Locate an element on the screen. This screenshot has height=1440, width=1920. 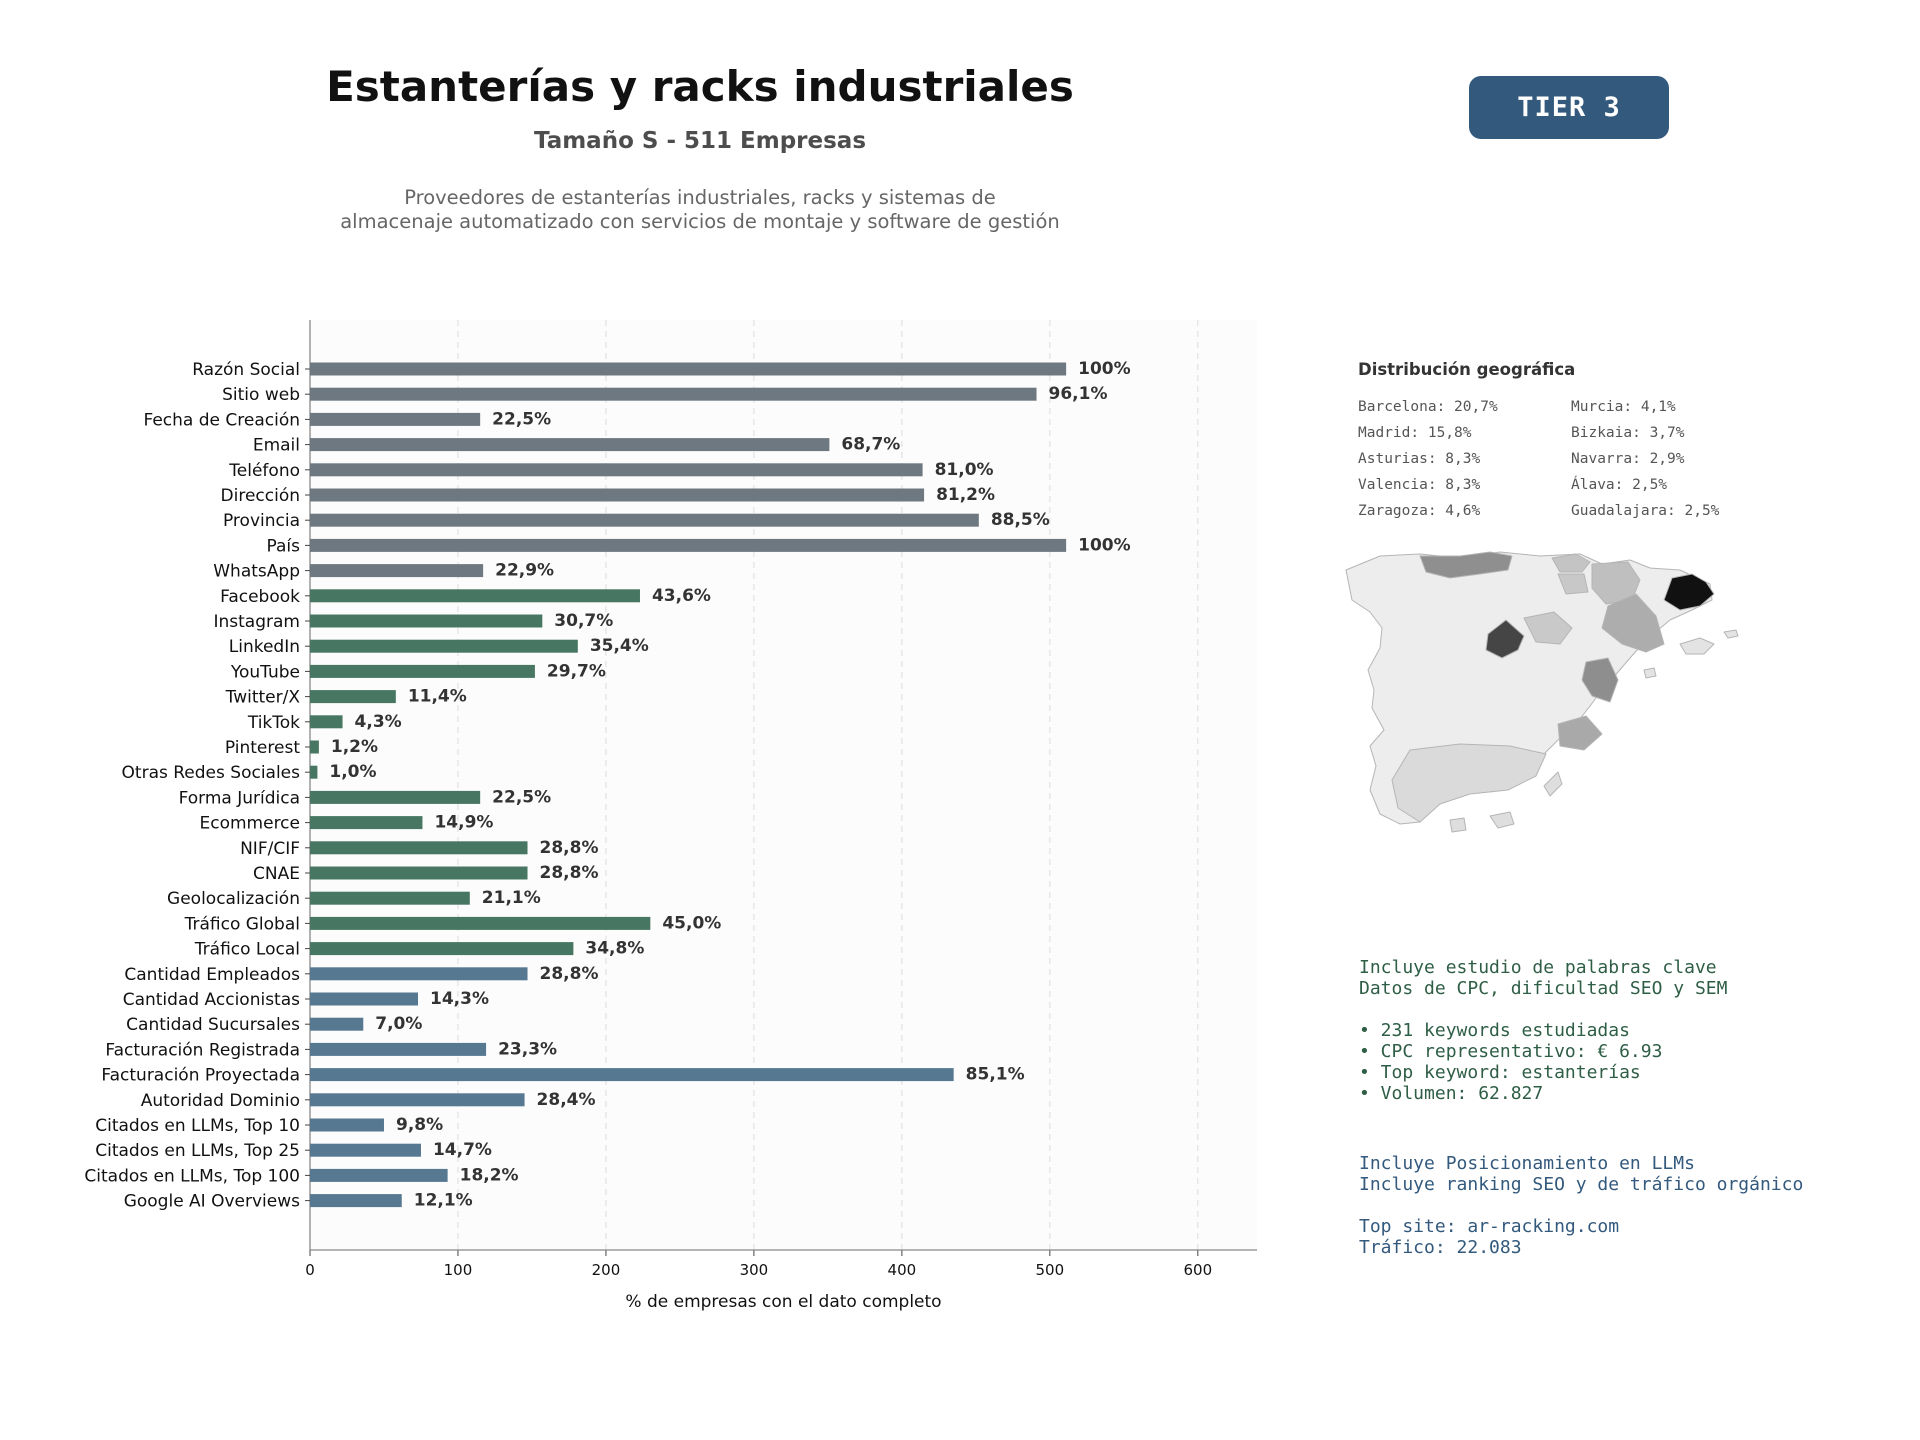
category-label: NIF/CIF is located at coordinates (270, 849).